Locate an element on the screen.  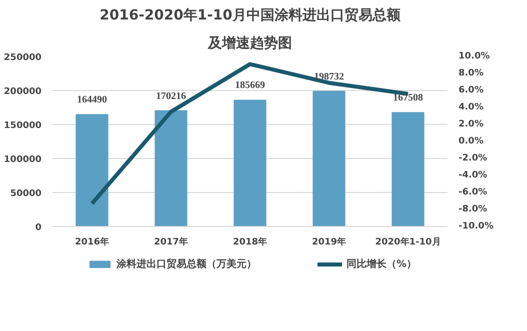
y-tick-label: 100000 is located at coordinates (23, 160).